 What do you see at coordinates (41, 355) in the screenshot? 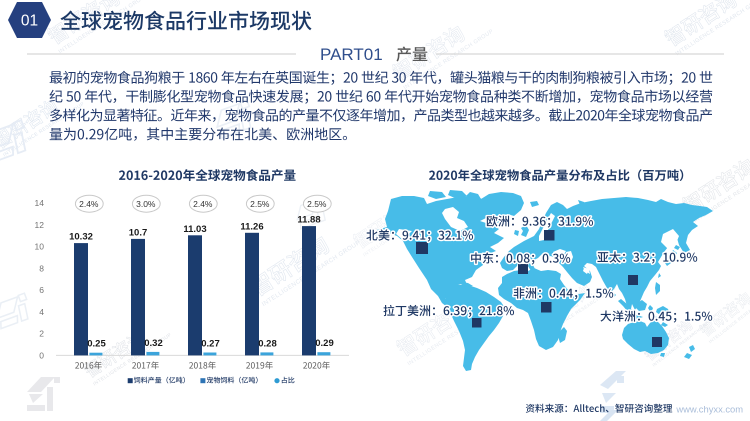
I see `svg-text: 0` at bounding box center [41, 355].